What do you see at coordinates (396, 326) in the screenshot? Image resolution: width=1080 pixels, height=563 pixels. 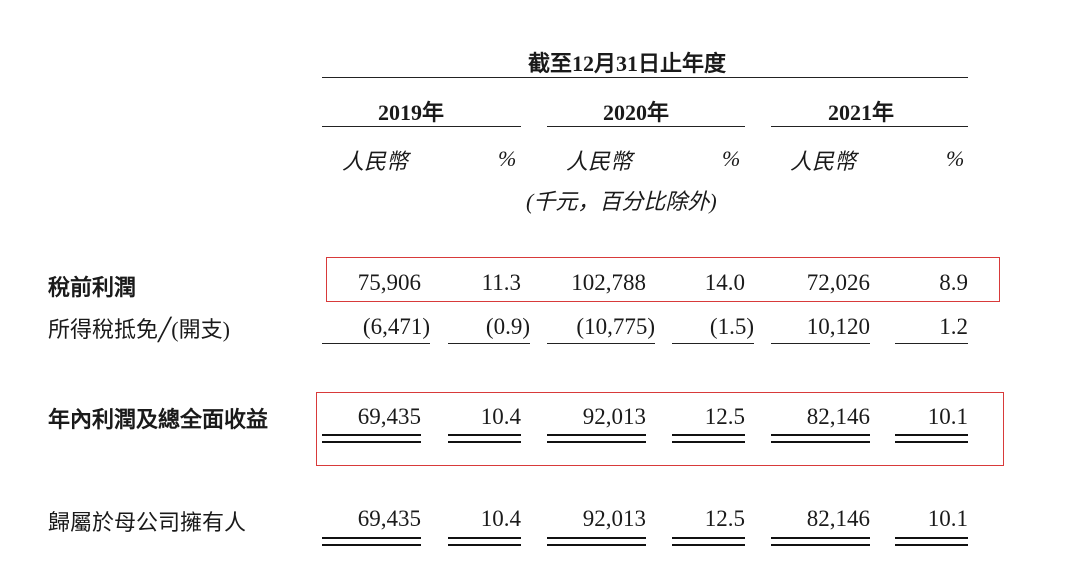 I see `cell-tax-2019-amount: (6,471)` at bounding box center [396, 326].